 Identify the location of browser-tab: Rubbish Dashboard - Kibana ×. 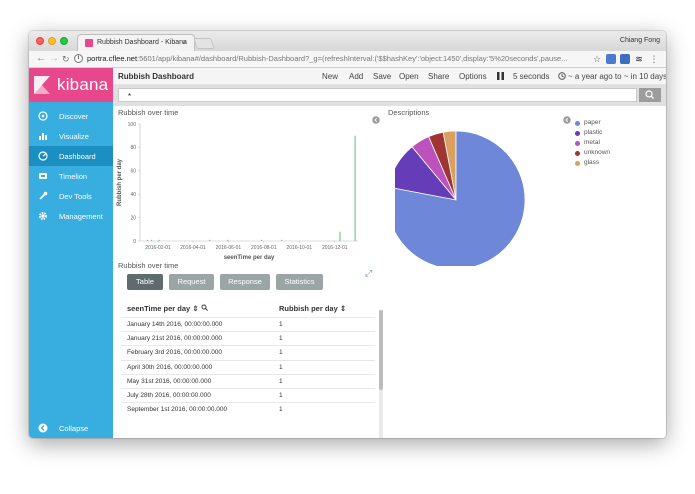
(136, 42).